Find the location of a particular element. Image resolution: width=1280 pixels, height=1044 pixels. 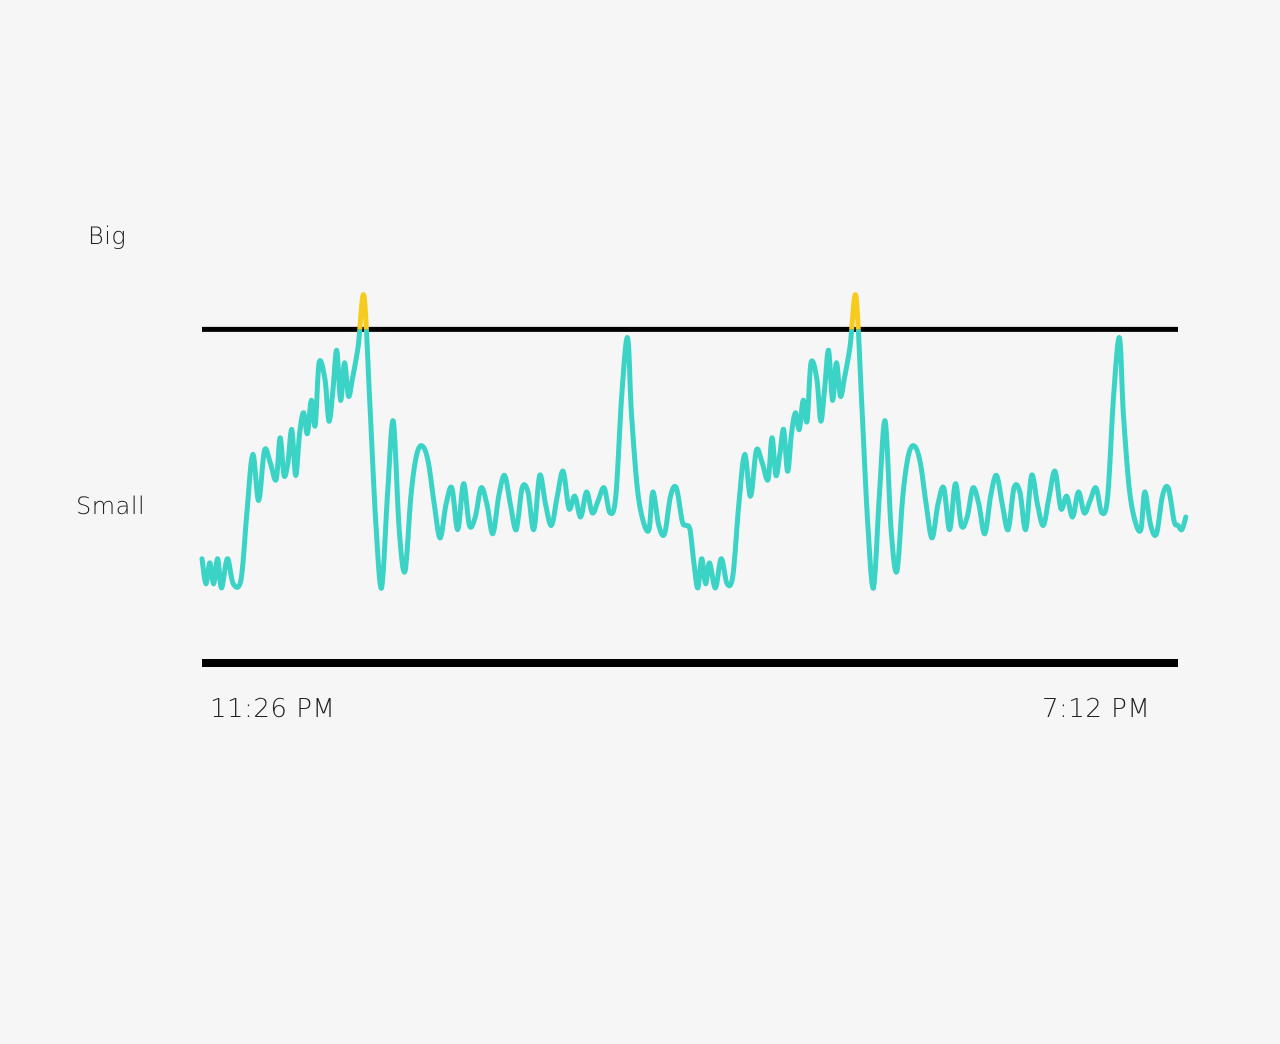

x-label-start: 11:26 PM is located at coordinates (273, 709).